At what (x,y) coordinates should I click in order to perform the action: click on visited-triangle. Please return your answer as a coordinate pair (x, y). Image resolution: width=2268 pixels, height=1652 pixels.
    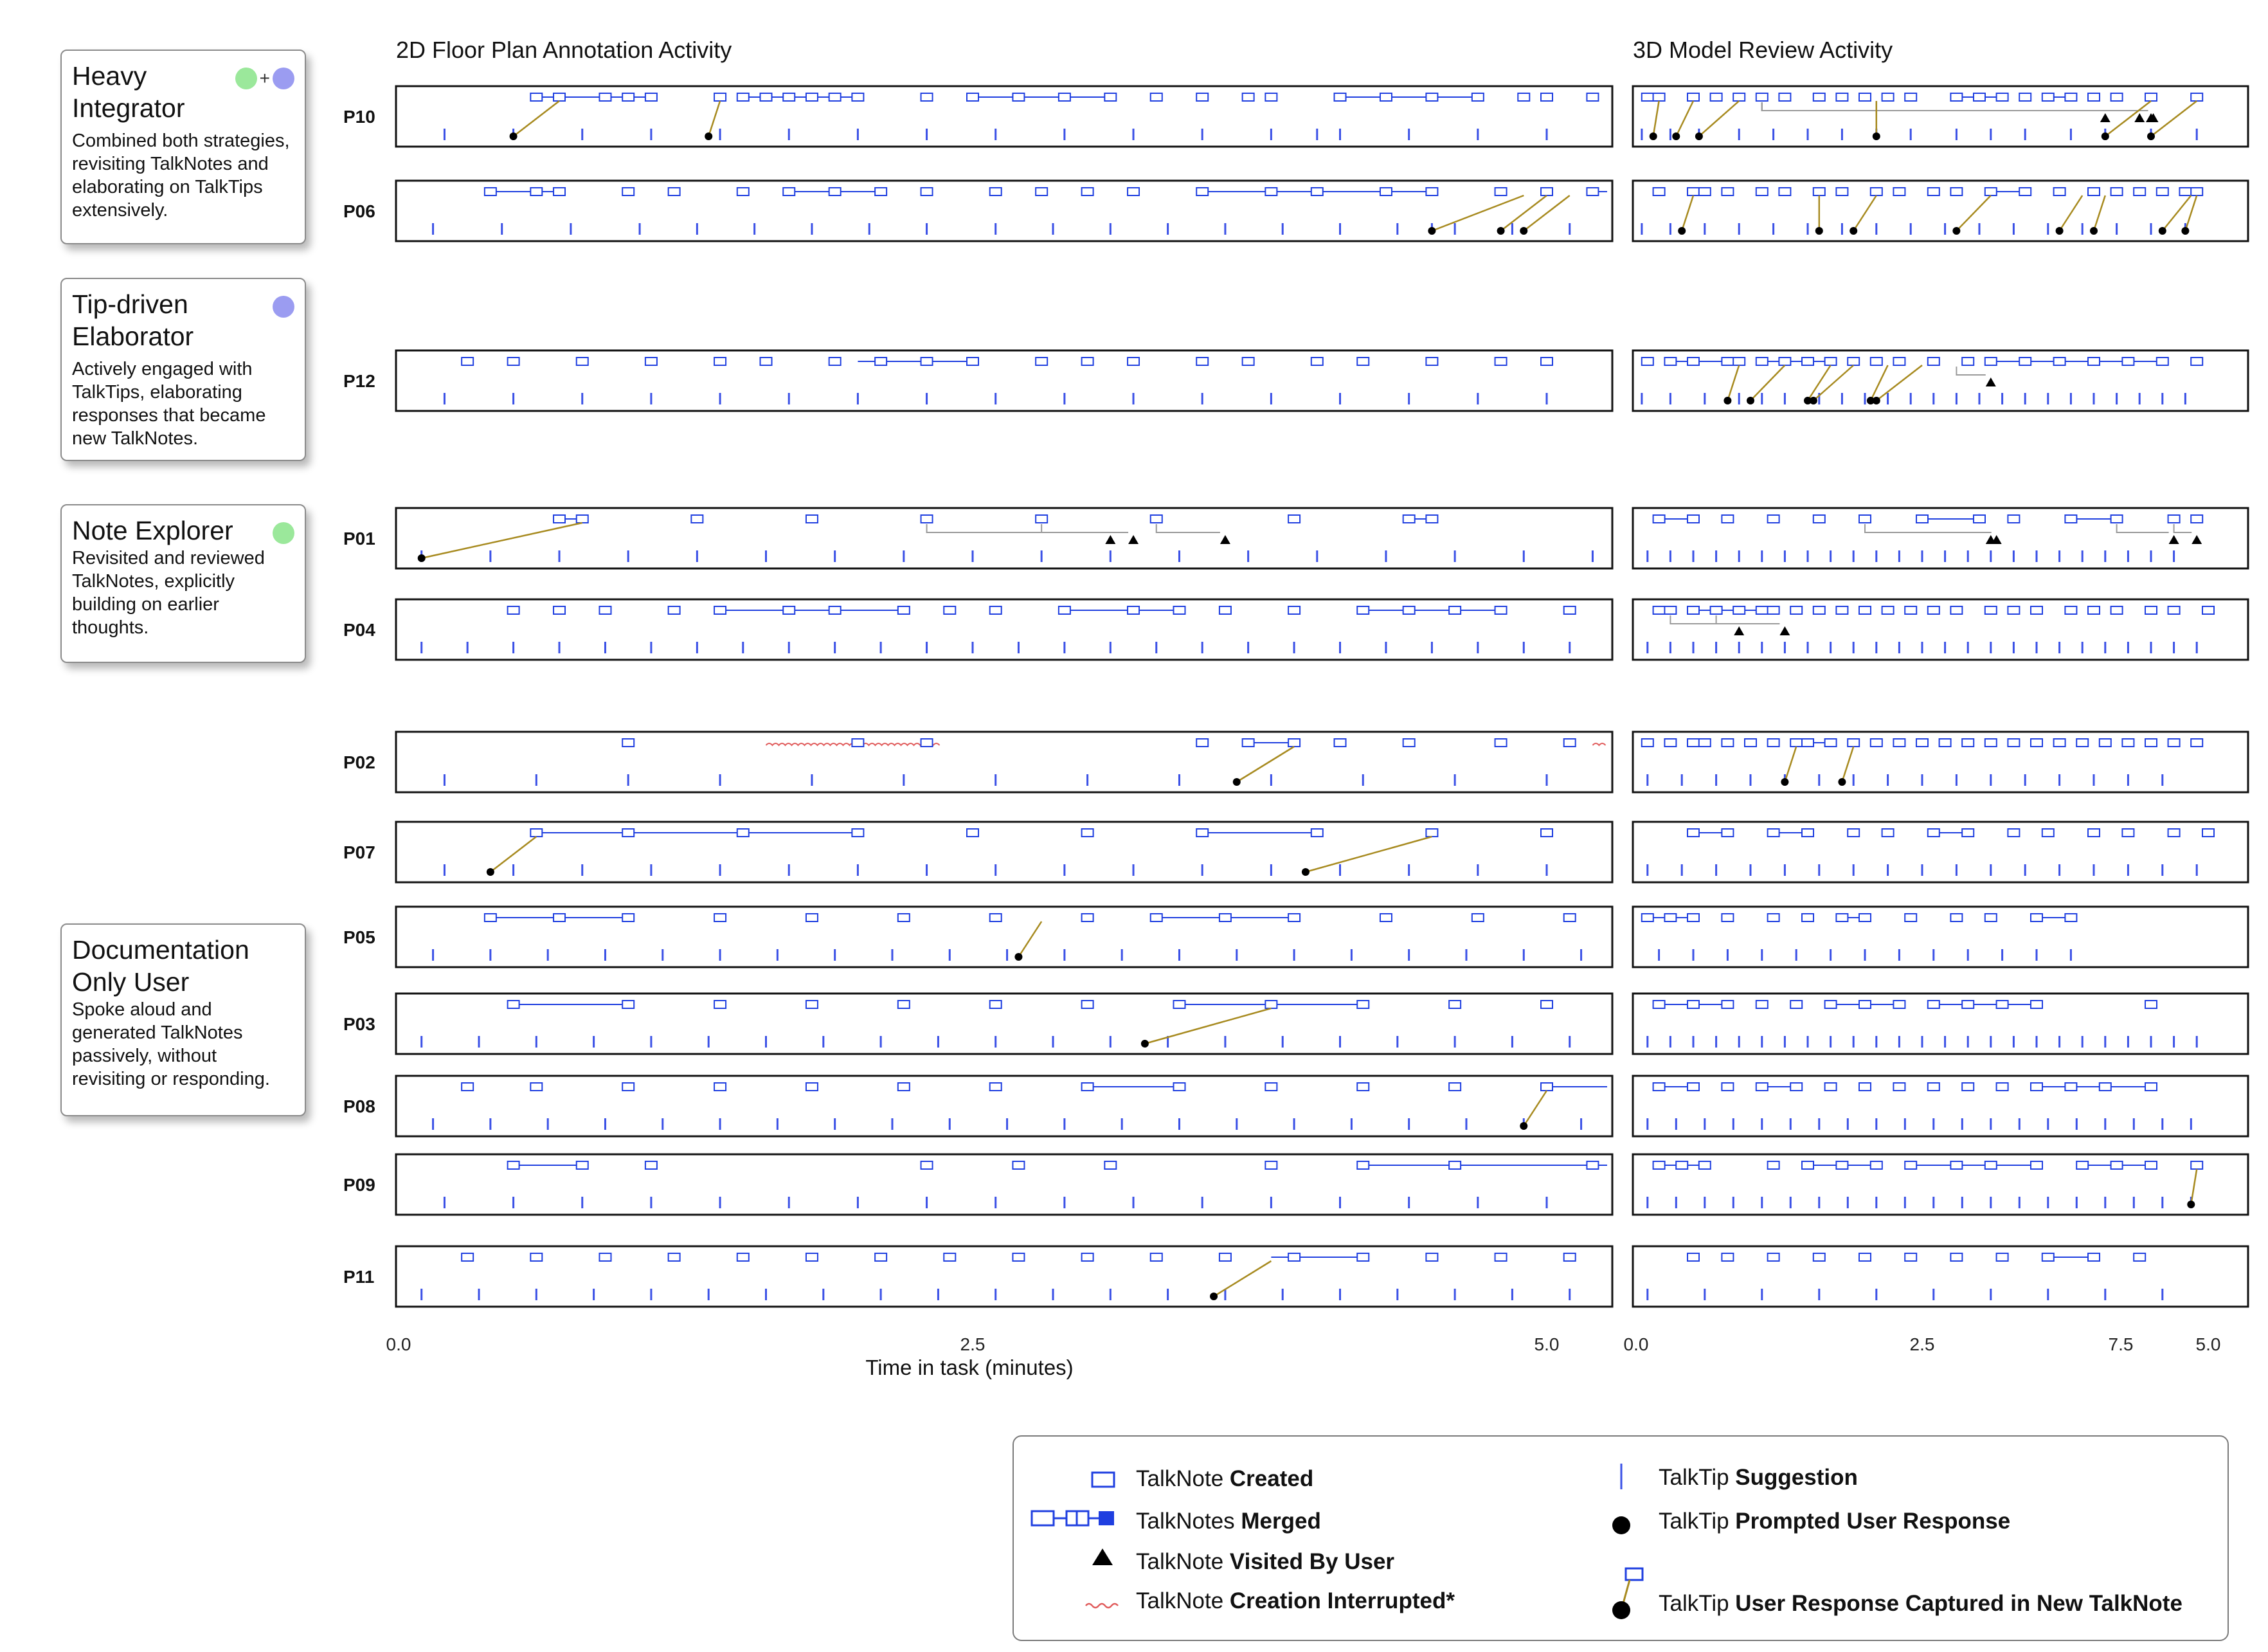
    Looking at the image, I should click on (1225, 539).